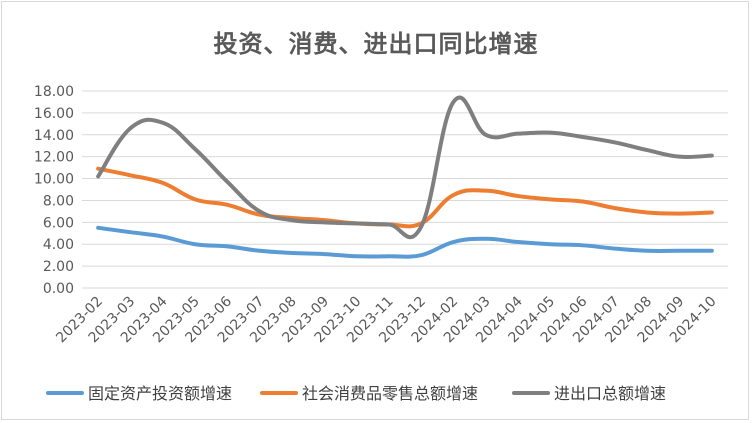  I want to click on y-tick-label: 2.00, so click(58, 267).